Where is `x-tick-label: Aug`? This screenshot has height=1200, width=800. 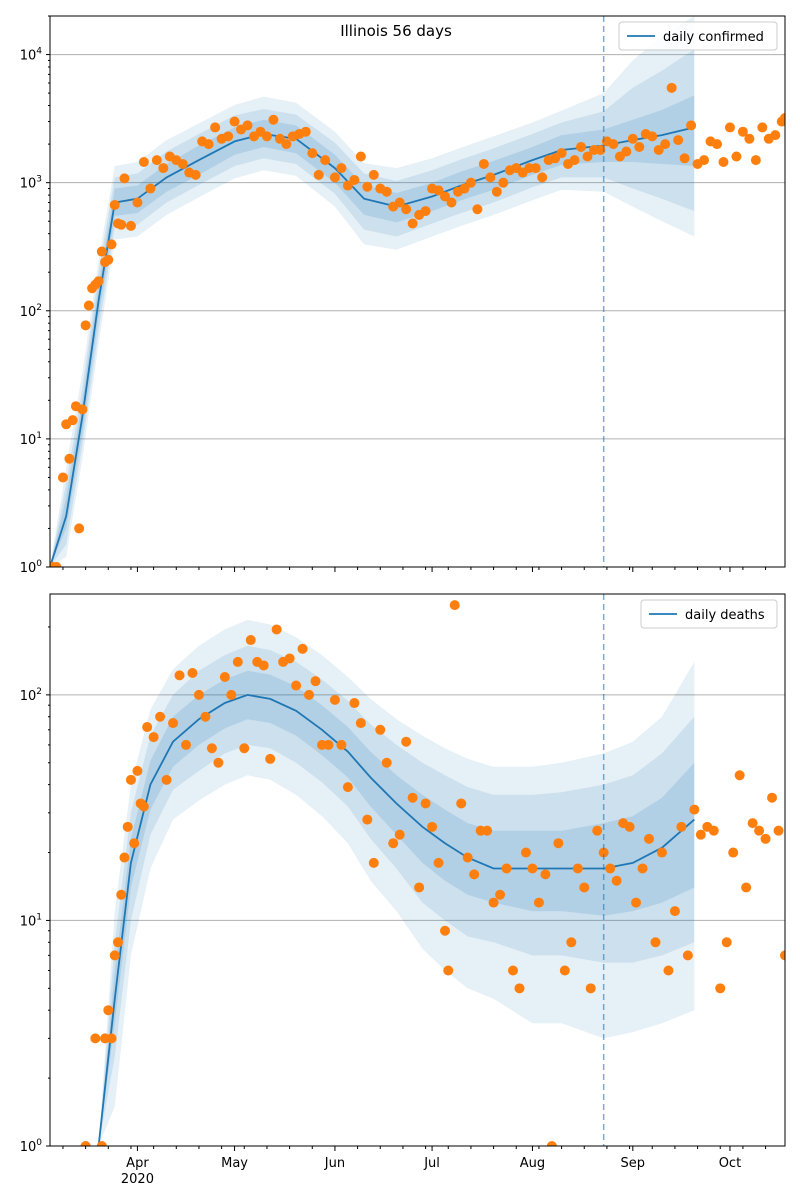
x-tick-label: Aug is located at coordinates (532, 1163).